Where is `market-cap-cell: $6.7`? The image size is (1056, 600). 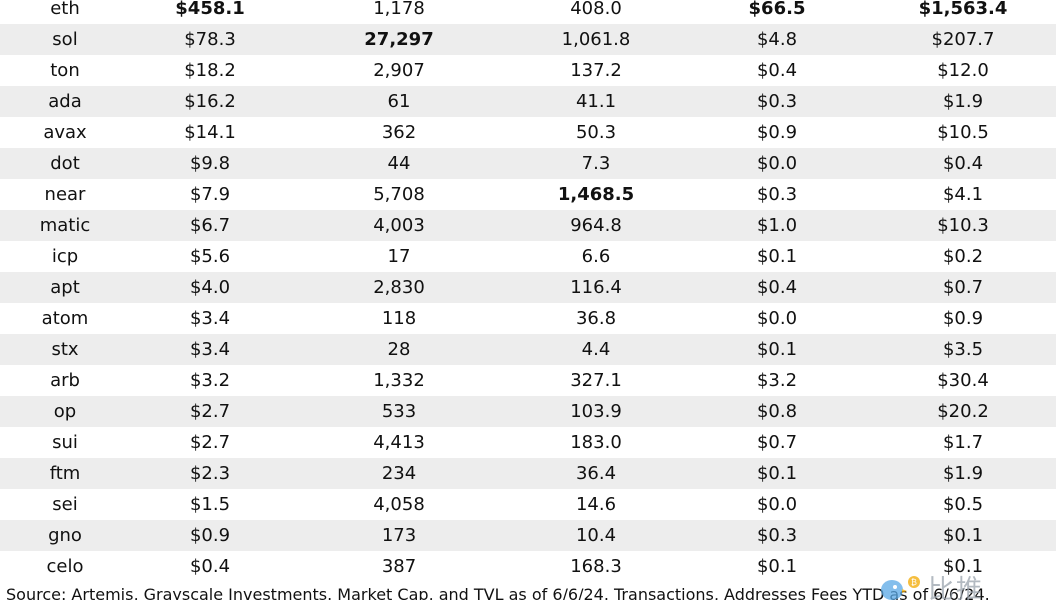
market-cap-cell: $6.7 is located at coordinates (210, 225).